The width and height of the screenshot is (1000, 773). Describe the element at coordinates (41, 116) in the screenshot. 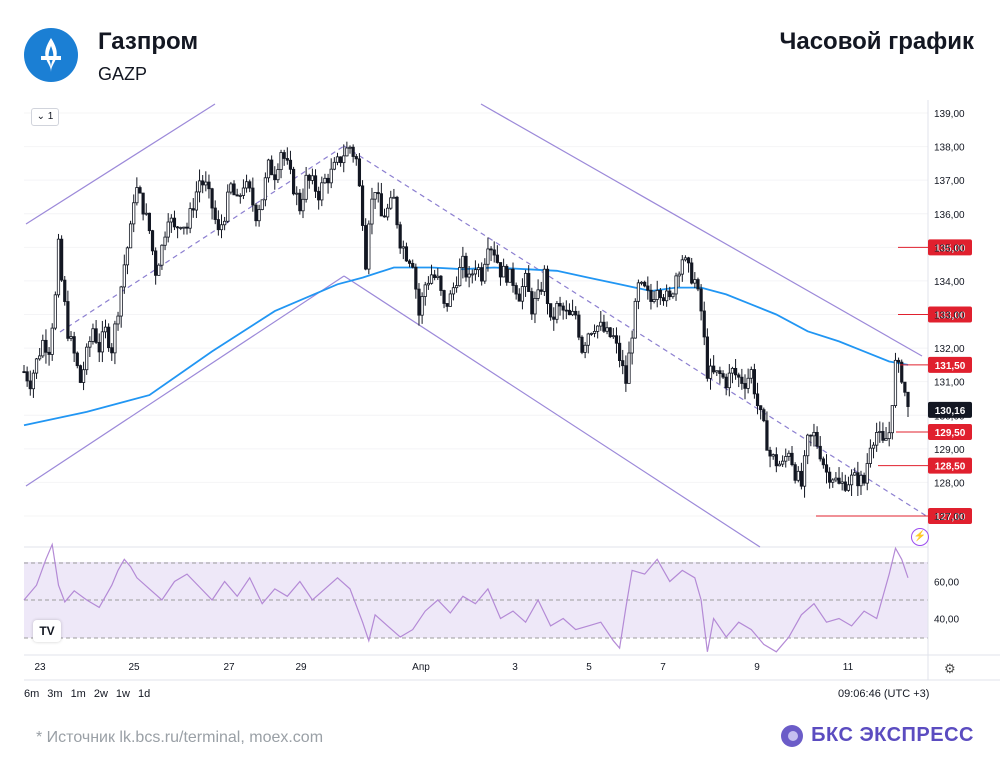

I see `chevron-down-icon: ⌄` at that location.